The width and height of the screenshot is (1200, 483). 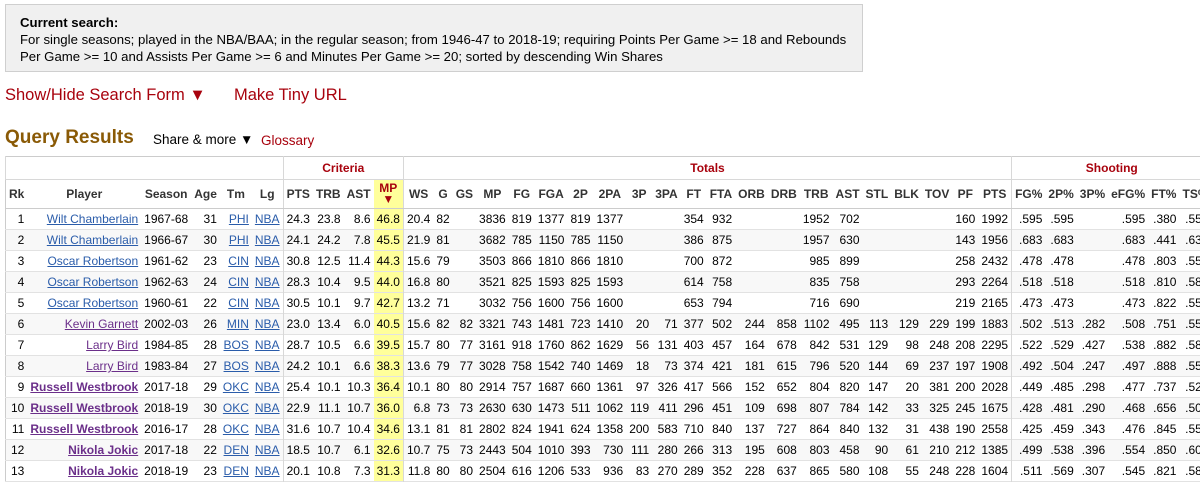 I want to click on cell-efg: .595, so click(x=1133, y=219).